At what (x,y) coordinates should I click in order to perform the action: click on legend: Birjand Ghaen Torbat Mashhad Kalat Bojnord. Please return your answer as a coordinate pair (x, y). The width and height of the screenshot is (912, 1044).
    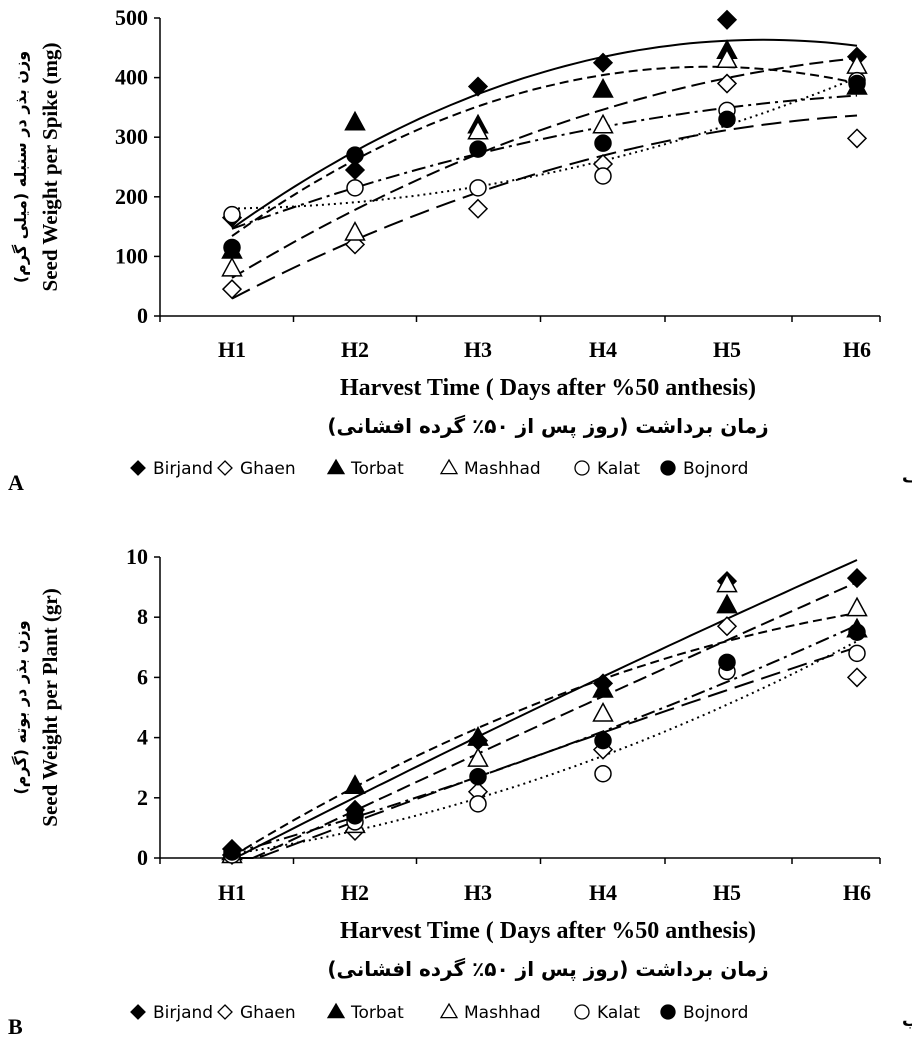
    Looking at the image, I should click on (439, 1012).